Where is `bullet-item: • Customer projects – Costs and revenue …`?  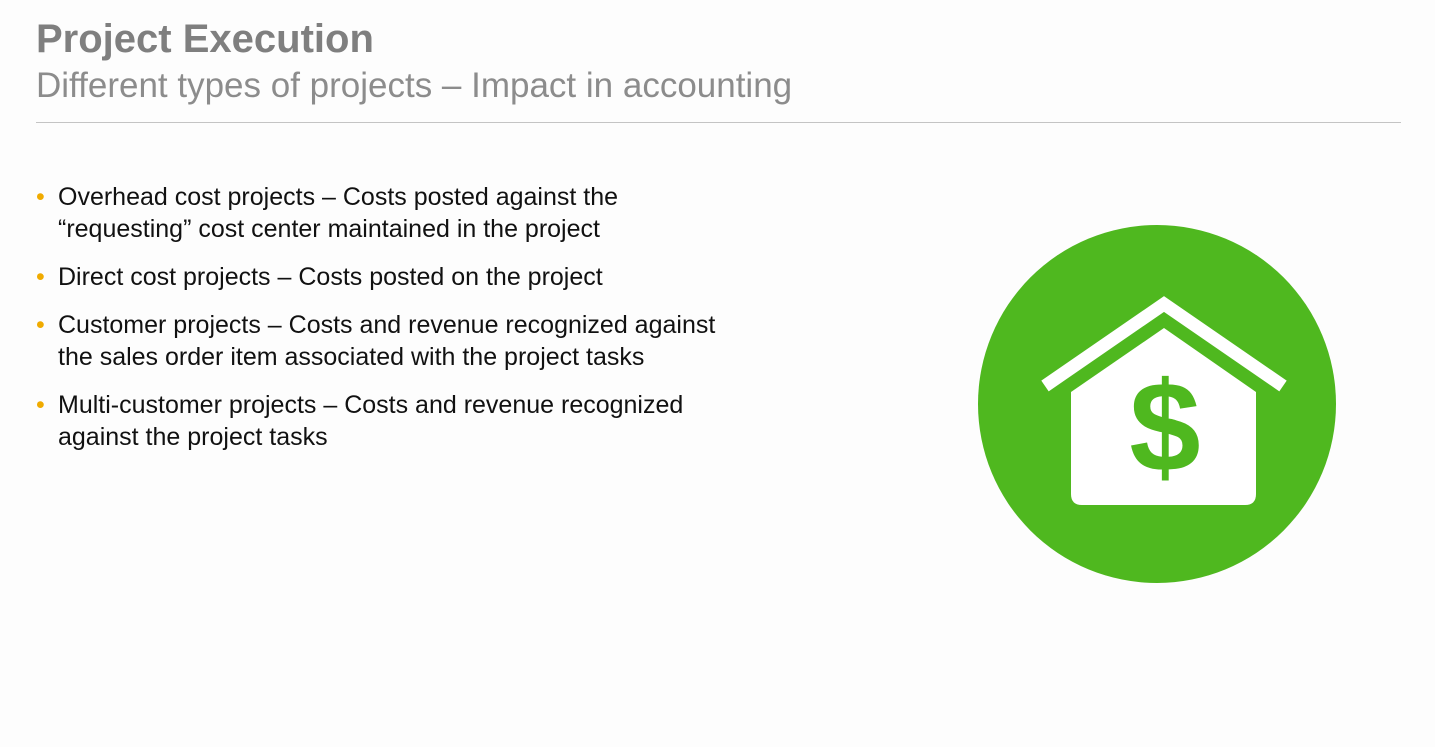
bullet-item: • Customer projects – Costs and revenue … is located at coordinates (396, 341).